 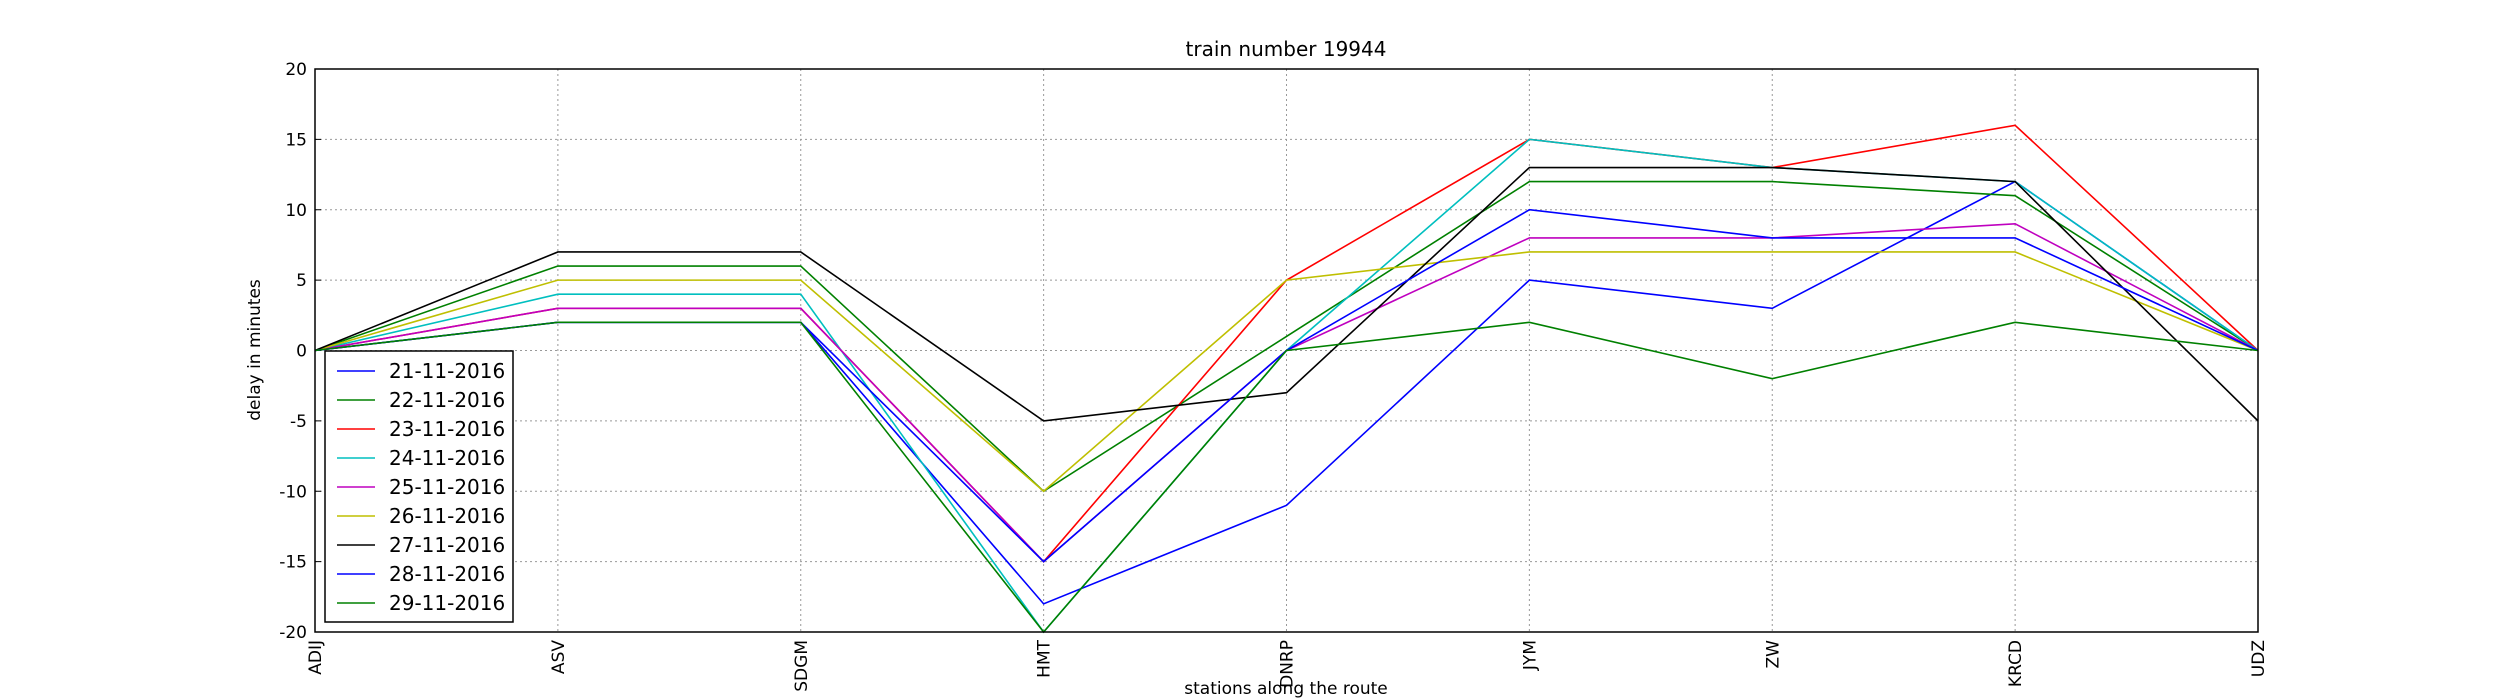 I want to click on x-tick-label: JYM, so click(x=1530, y=655).